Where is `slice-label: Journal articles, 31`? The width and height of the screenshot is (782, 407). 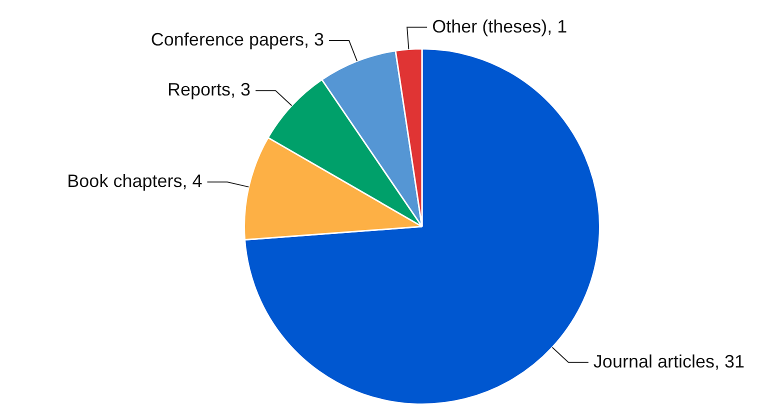 slice-label: Journal articles, 31 is located at coordinates (669, 361).